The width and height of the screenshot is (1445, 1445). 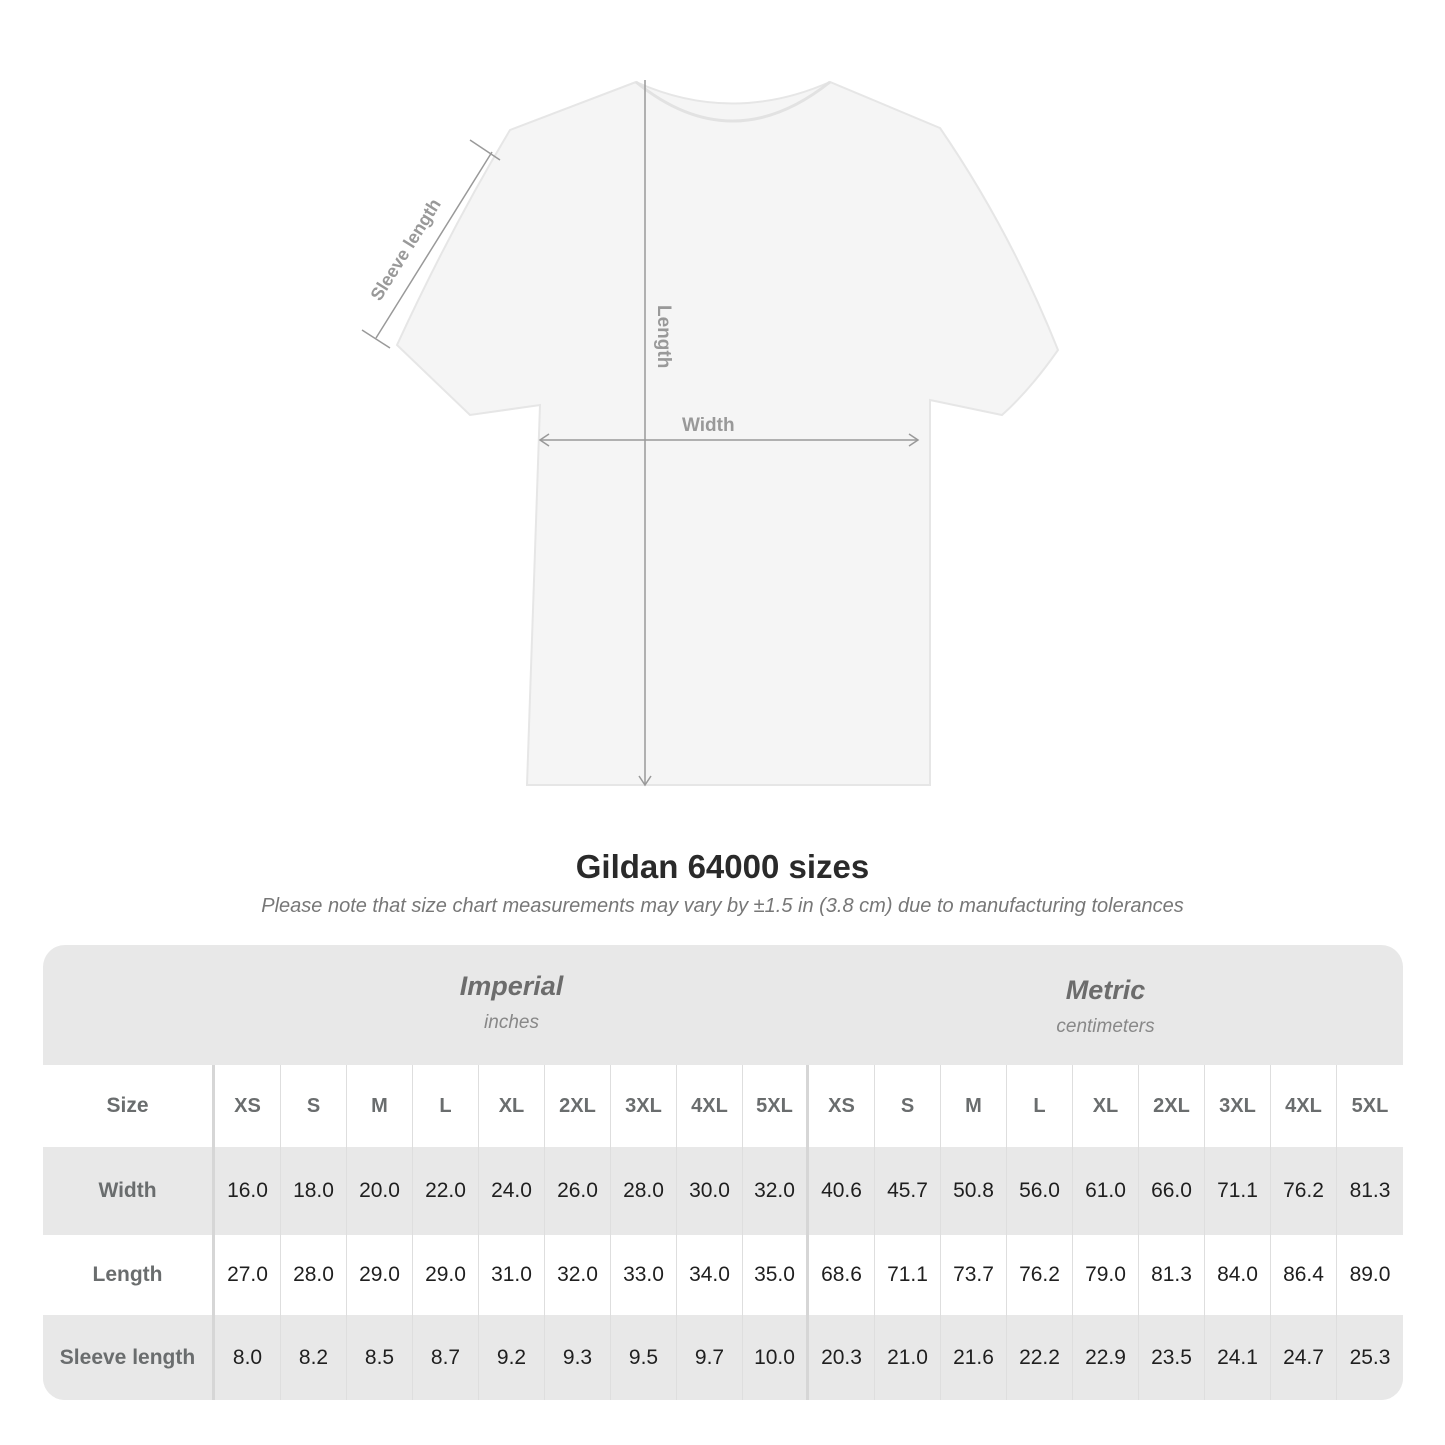 What do you see at coordinates (974, 1191) in the screenshot?
I see `value-cell: 50.8` at bounding box center [974, 1191].